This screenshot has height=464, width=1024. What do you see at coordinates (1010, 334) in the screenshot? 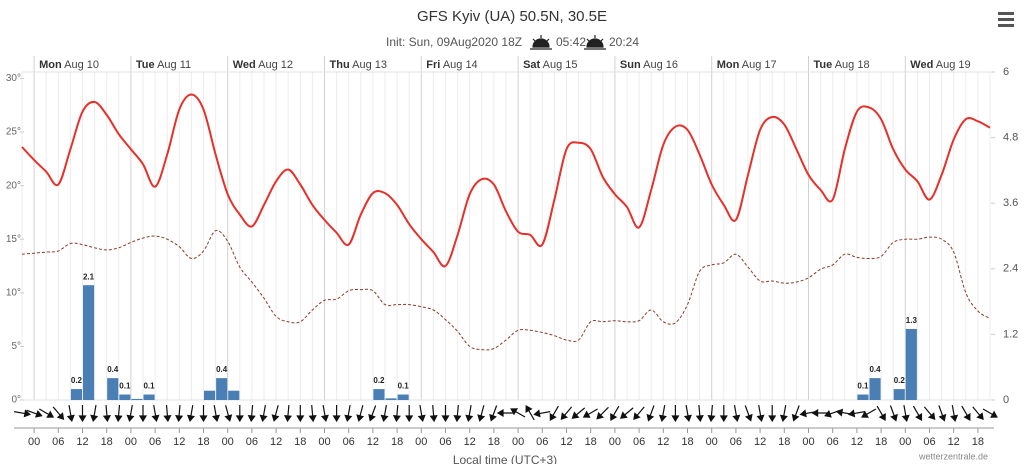
I see `y2-tick-label: 1.2` at bounding box center [1010, 334].